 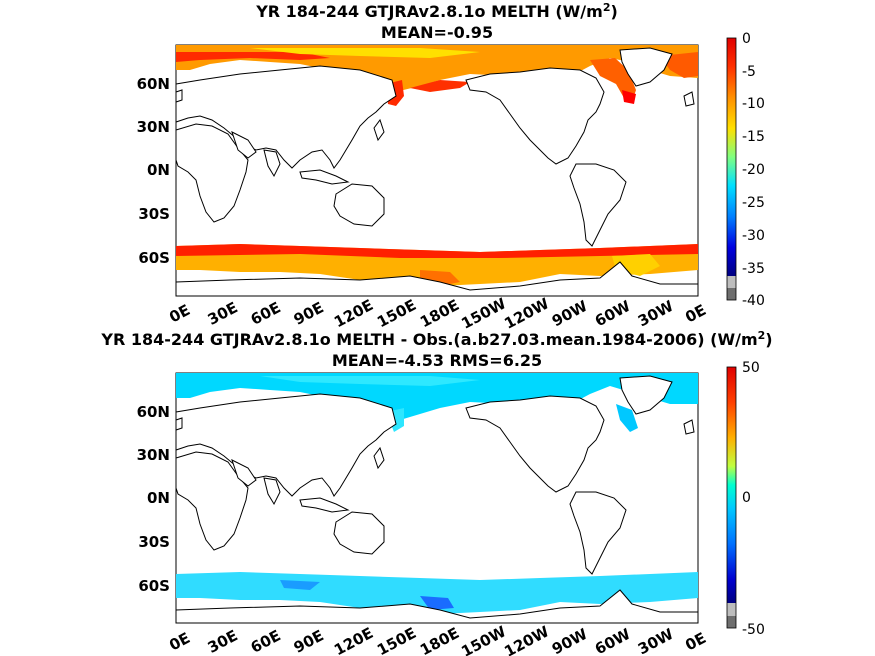 I want to click on top-title: YR 184-244 GTJRAv2.8.1o MELTH (W/m2), so click(x=436, y=11).